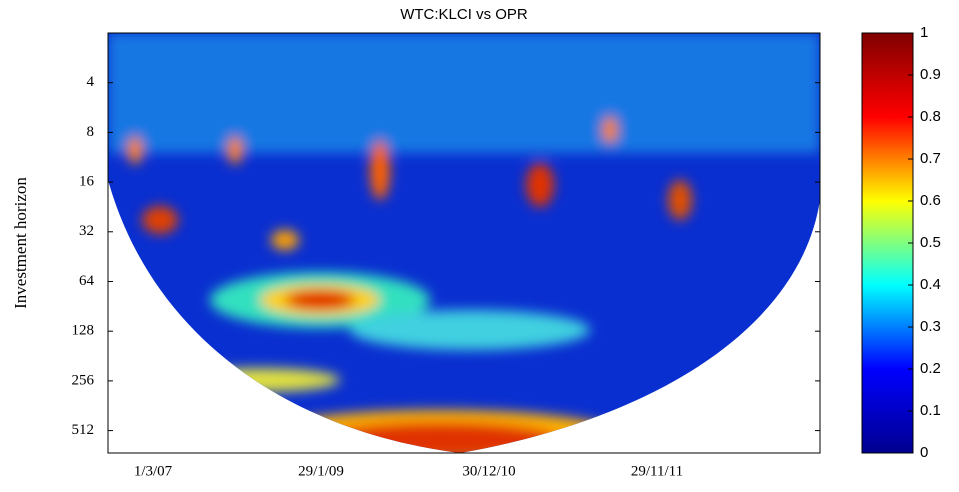  Describe the element at coordinates (321, 471) in the screenshot. I see `x-tick-label: 29/1/09` at that location.